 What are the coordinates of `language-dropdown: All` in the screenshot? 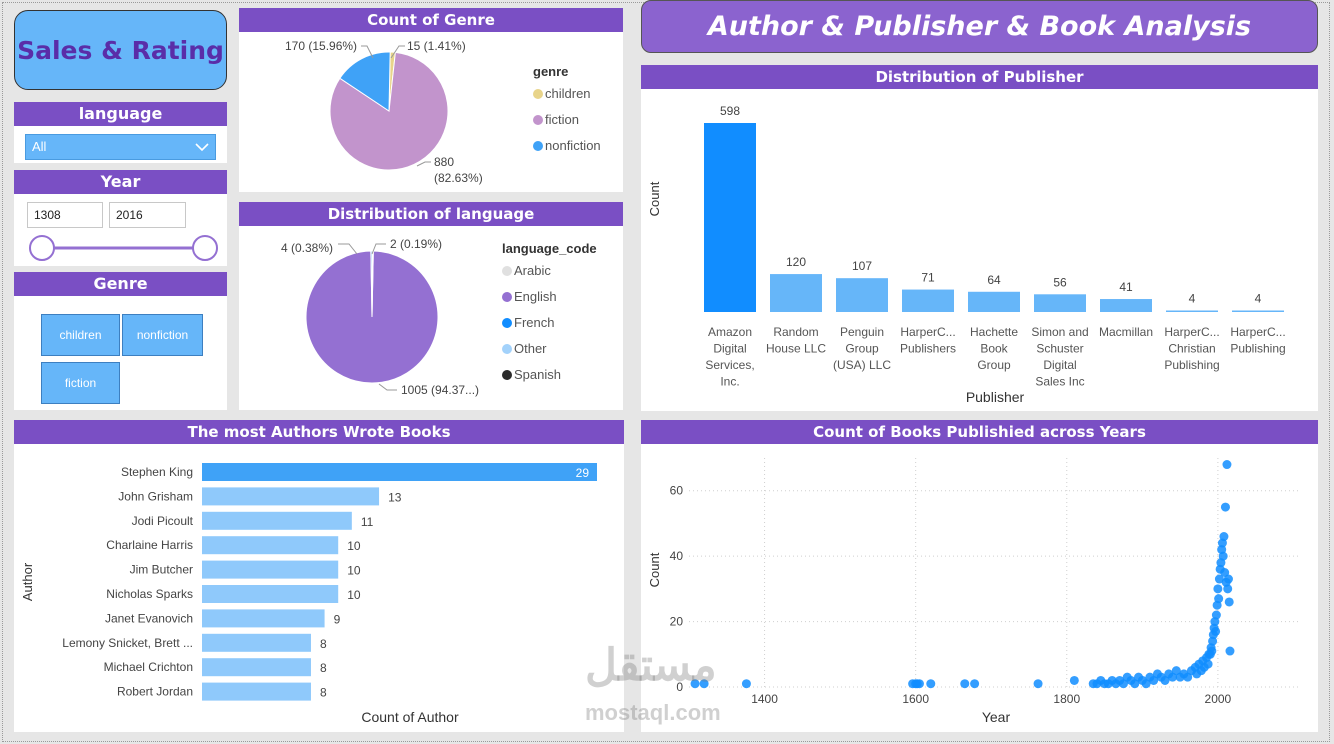 It's located at (120, 147).